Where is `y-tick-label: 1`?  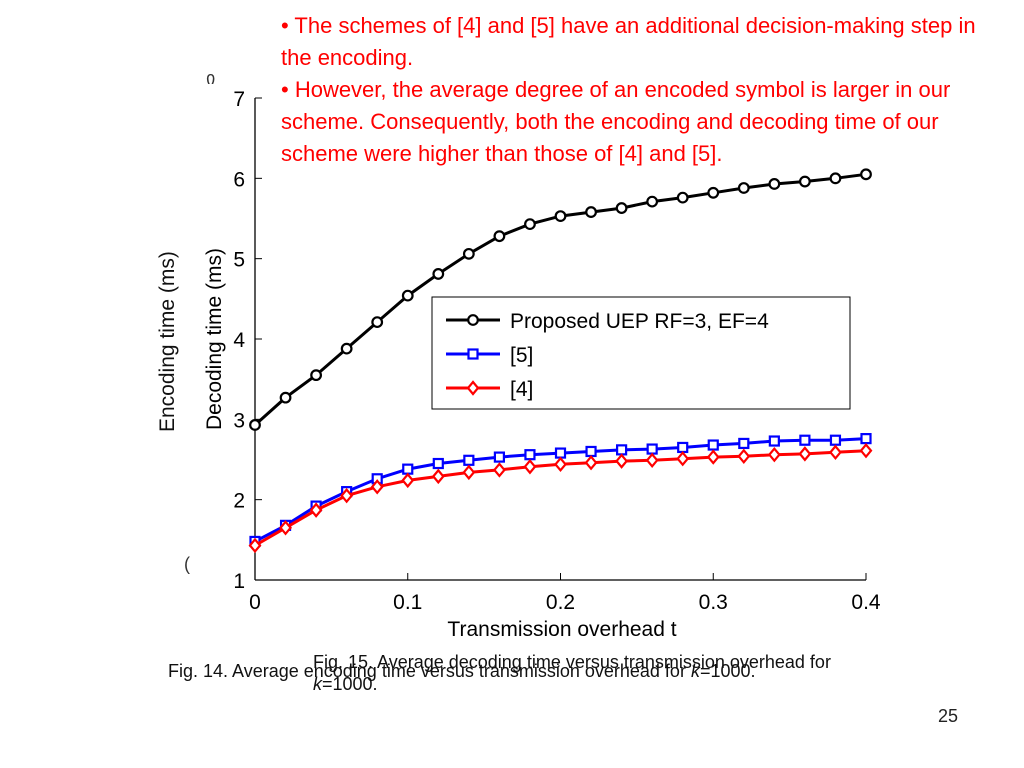 y-tick-label: 1 is located at coordinates (239, 581).